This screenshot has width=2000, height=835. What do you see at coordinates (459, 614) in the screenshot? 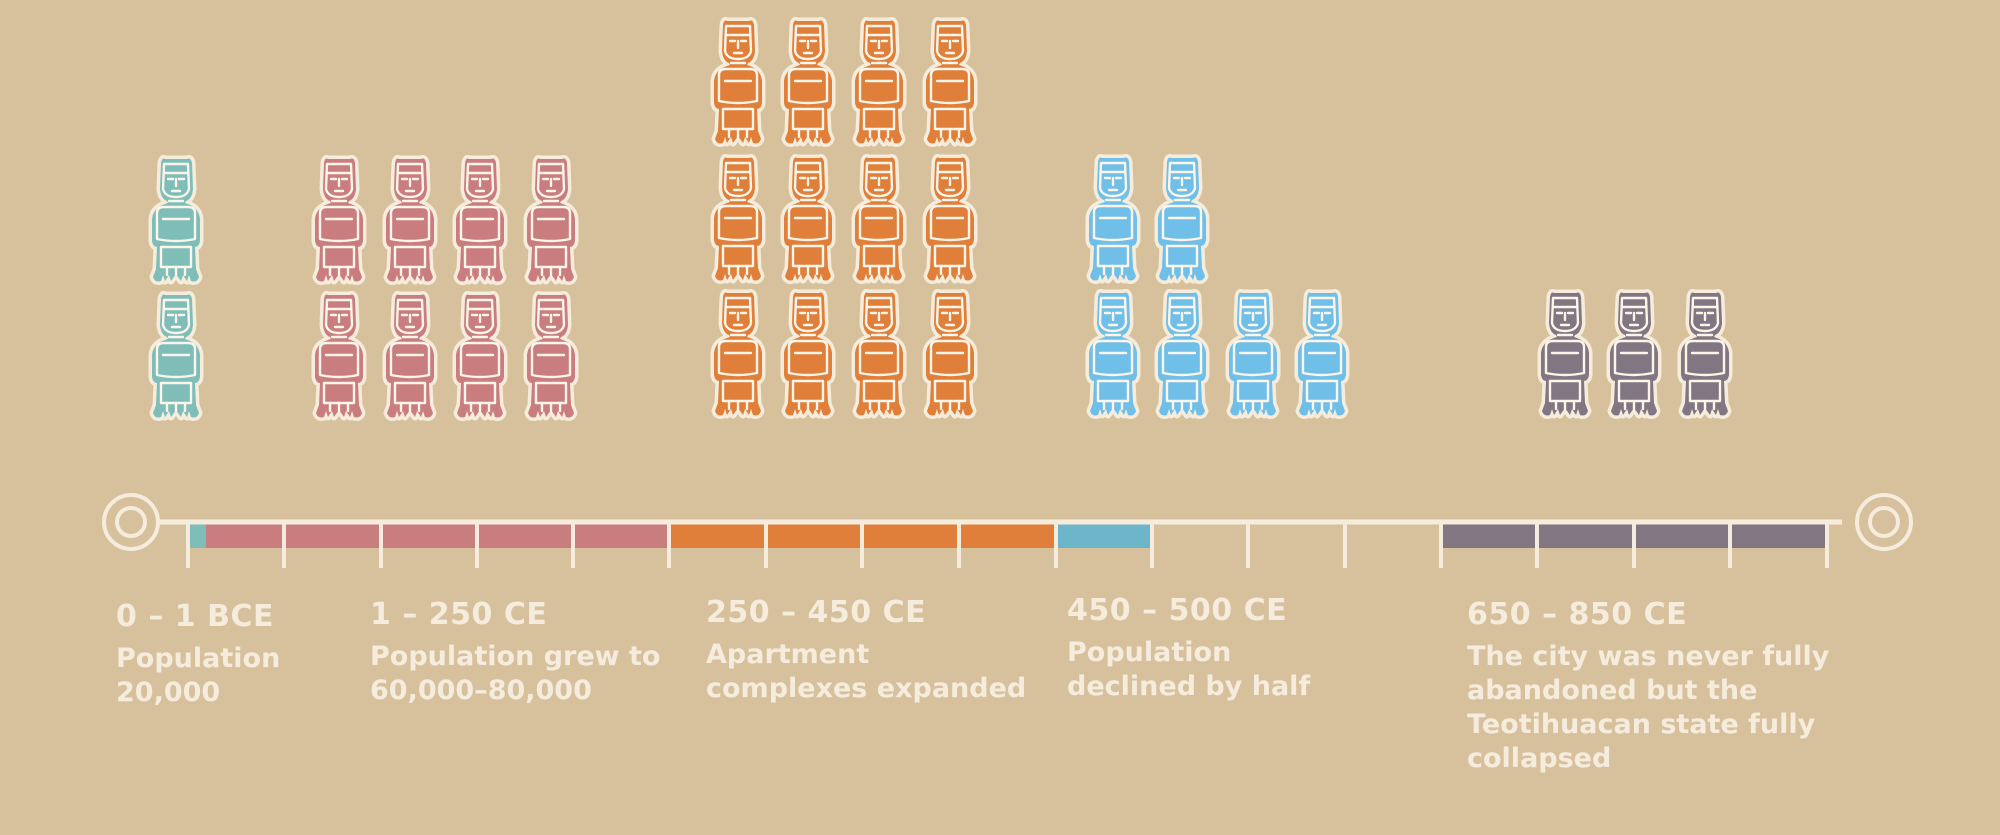
I see `period-title: 1 – 250 CE` at bounding box center [459, 614].